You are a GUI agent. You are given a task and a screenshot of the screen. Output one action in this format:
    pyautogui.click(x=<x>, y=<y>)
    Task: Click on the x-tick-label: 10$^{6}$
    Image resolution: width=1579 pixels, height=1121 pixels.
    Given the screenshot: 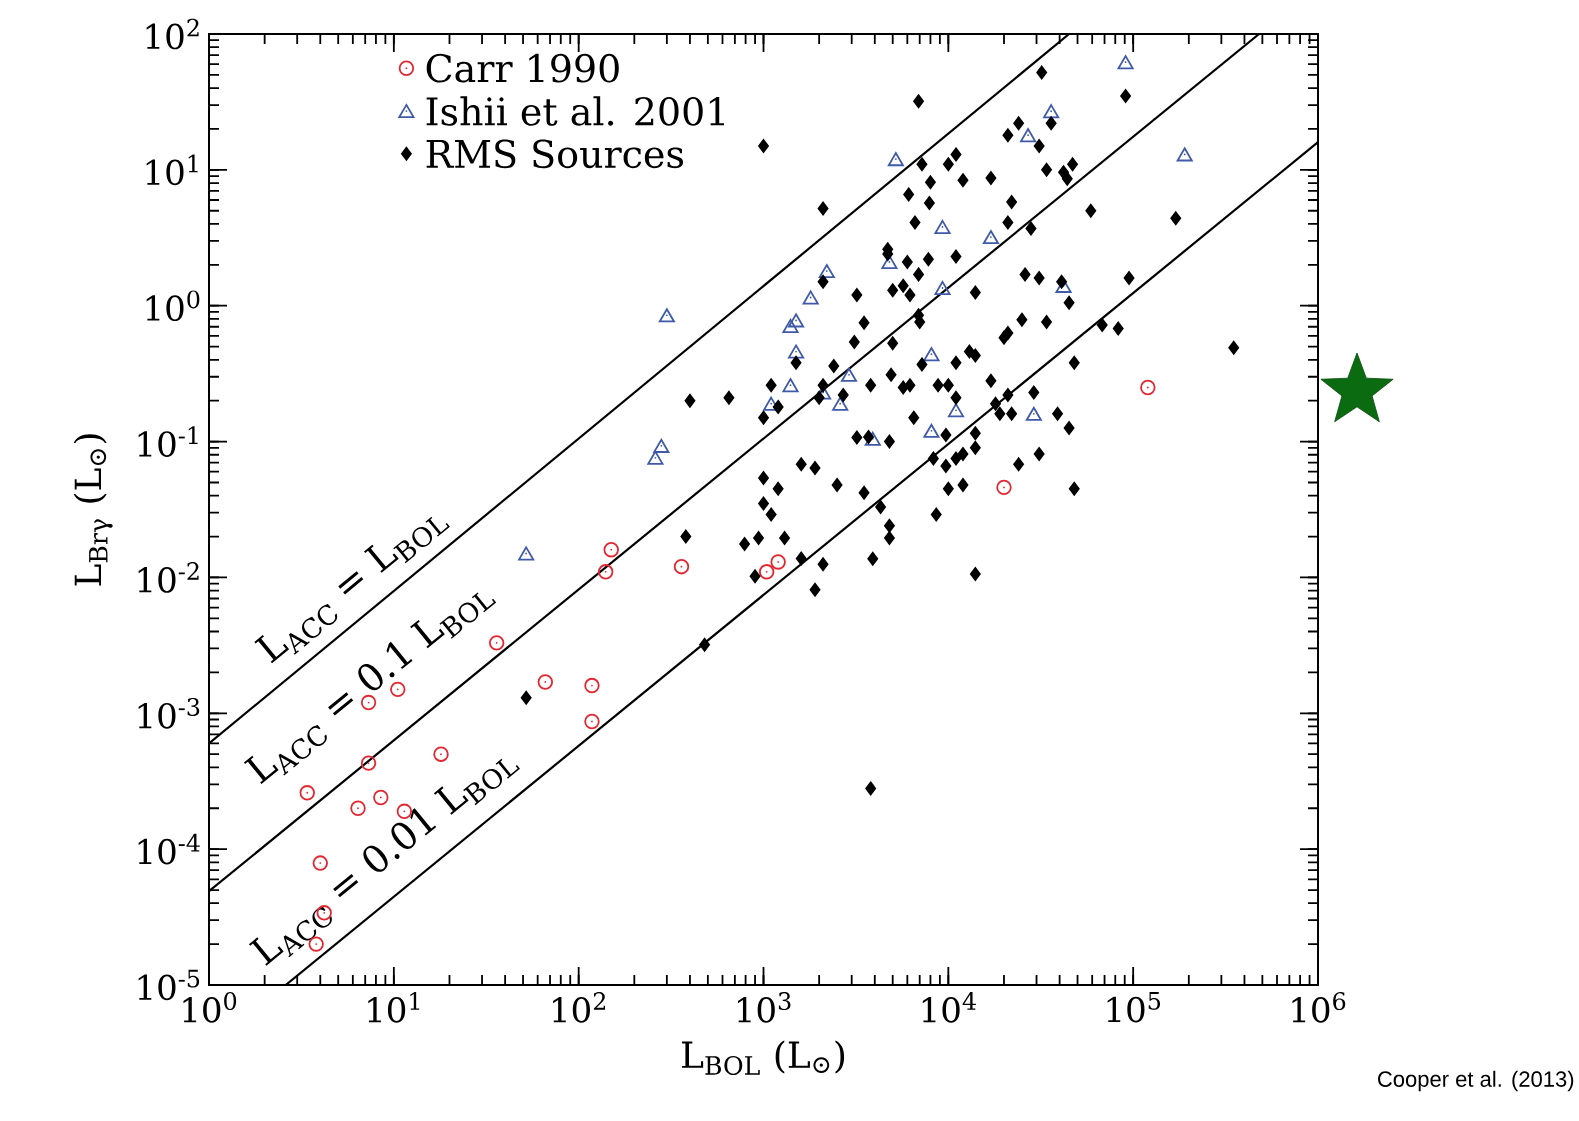 What is the action you would take?
    pyautogui.click(x=1319, y=1007)
    